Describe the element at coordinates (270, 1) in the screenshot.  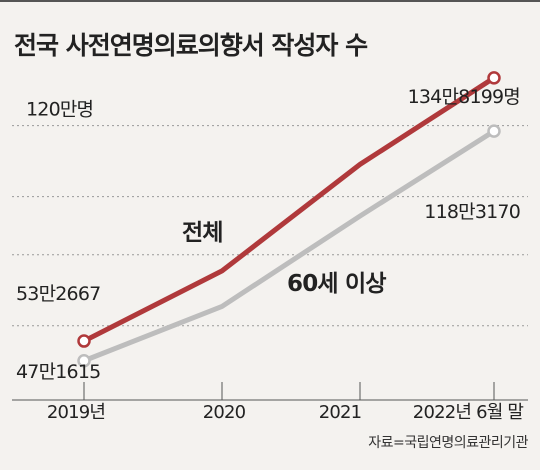
I see `top-rule` at that location.